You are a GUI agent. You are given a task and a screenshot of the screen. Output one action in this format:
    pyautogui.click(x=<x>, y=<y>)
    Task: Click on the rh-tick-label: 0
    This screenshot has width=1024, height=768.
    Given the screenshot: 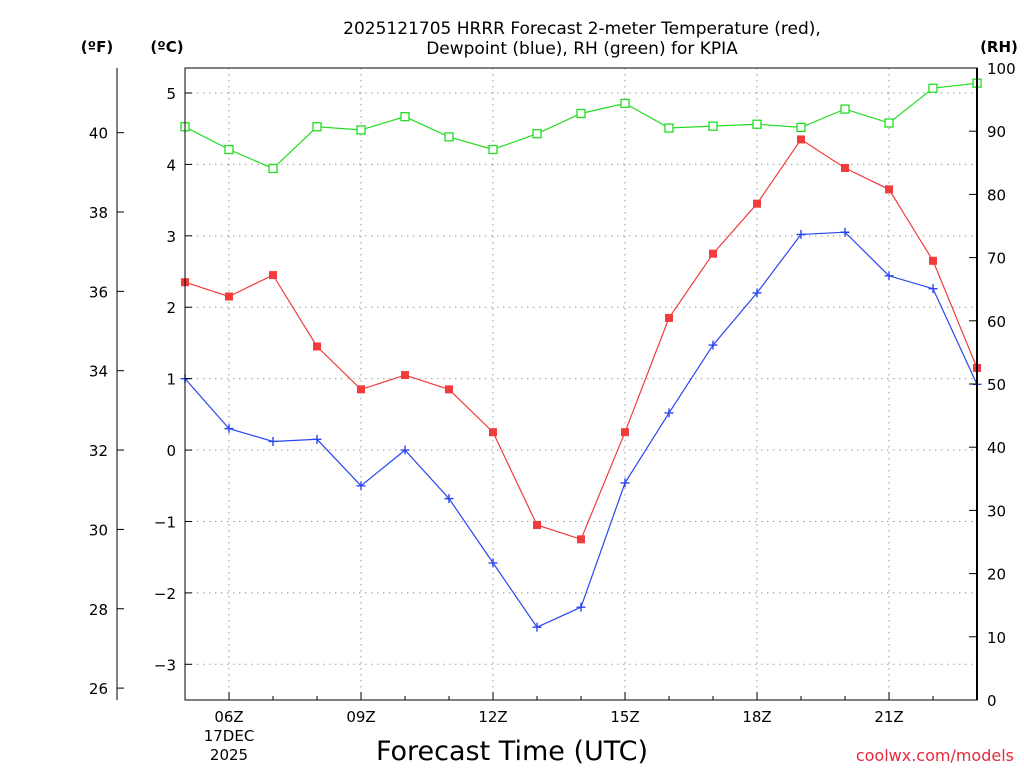 What is the action you would take?
    pyautogui.click(x=992, y=701)
    